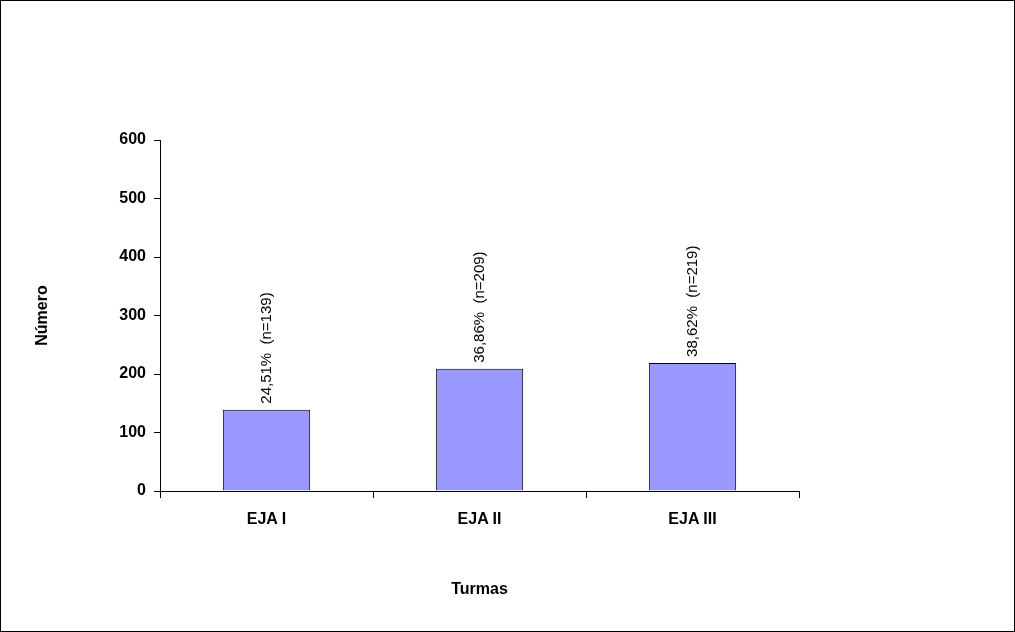 Image resolution: width=1015 pixels, height=632 pixels. Describe the element at coordinates (266, 519) in the screenshot. I see `x-tick-label: EJA I` at that location.